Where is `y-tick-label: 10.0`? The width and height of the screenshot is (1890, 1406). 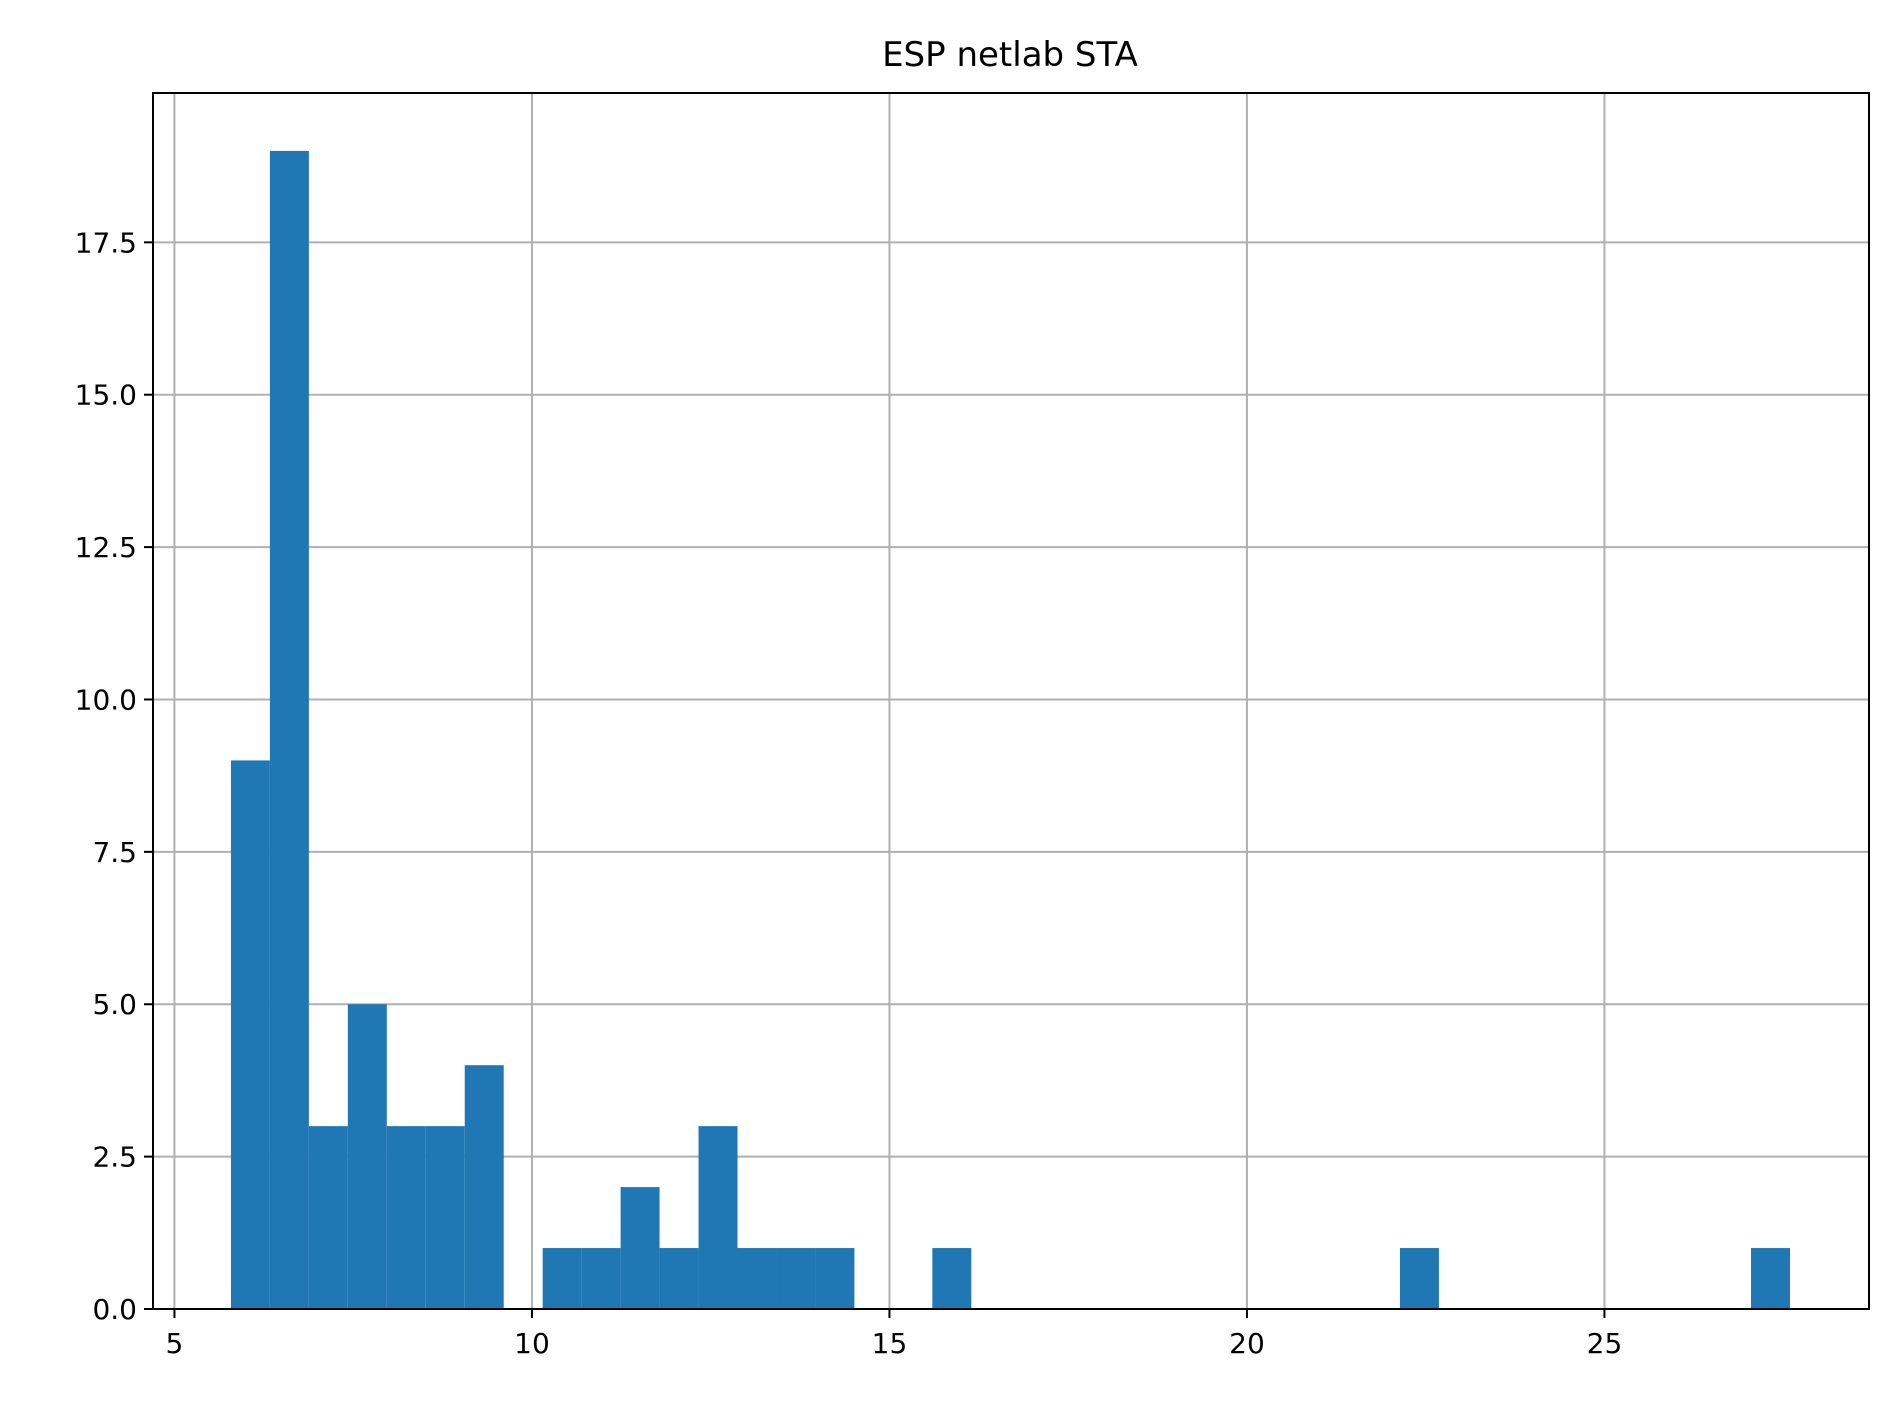 y-tick-label: 10.0 is located at coordinates (106, 699).